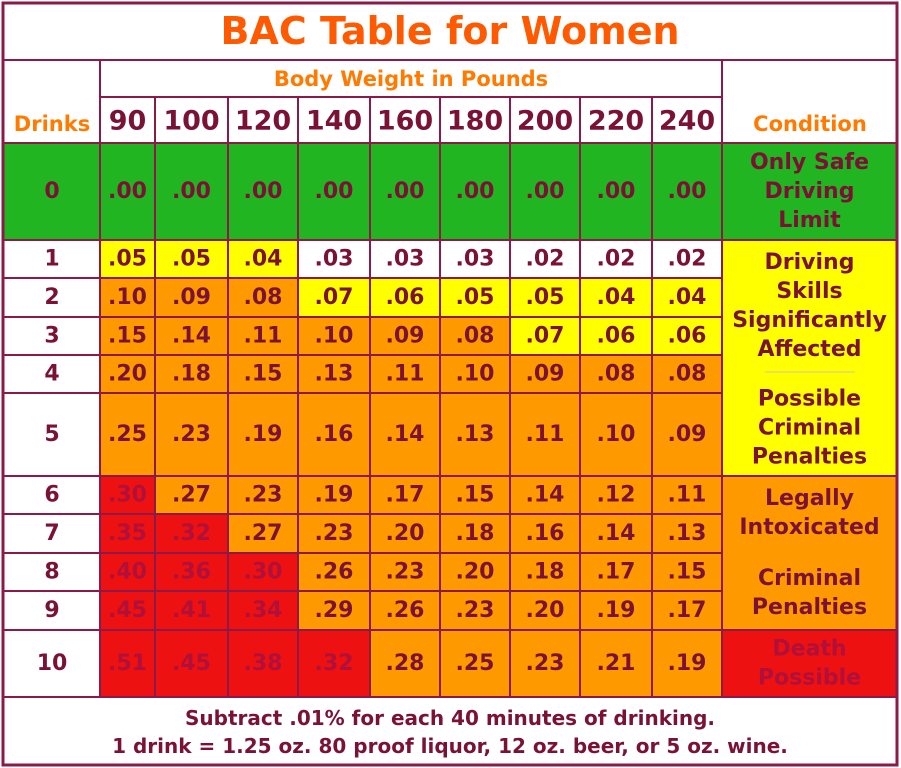  What do you see at coordinates (51, 572) in the screenshot?
I see `drinks-count: 8` at bounding box center [51, 572].